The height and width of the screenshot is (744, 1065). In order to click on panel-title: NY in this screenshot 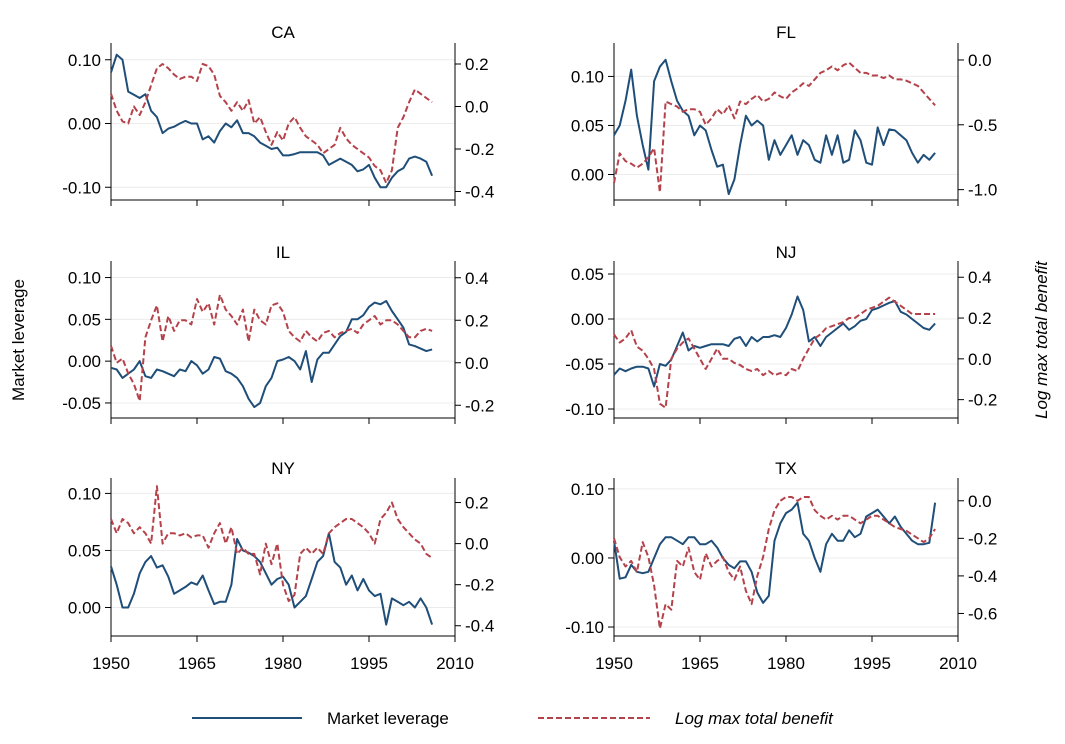, I will do `click(283, 468)`.